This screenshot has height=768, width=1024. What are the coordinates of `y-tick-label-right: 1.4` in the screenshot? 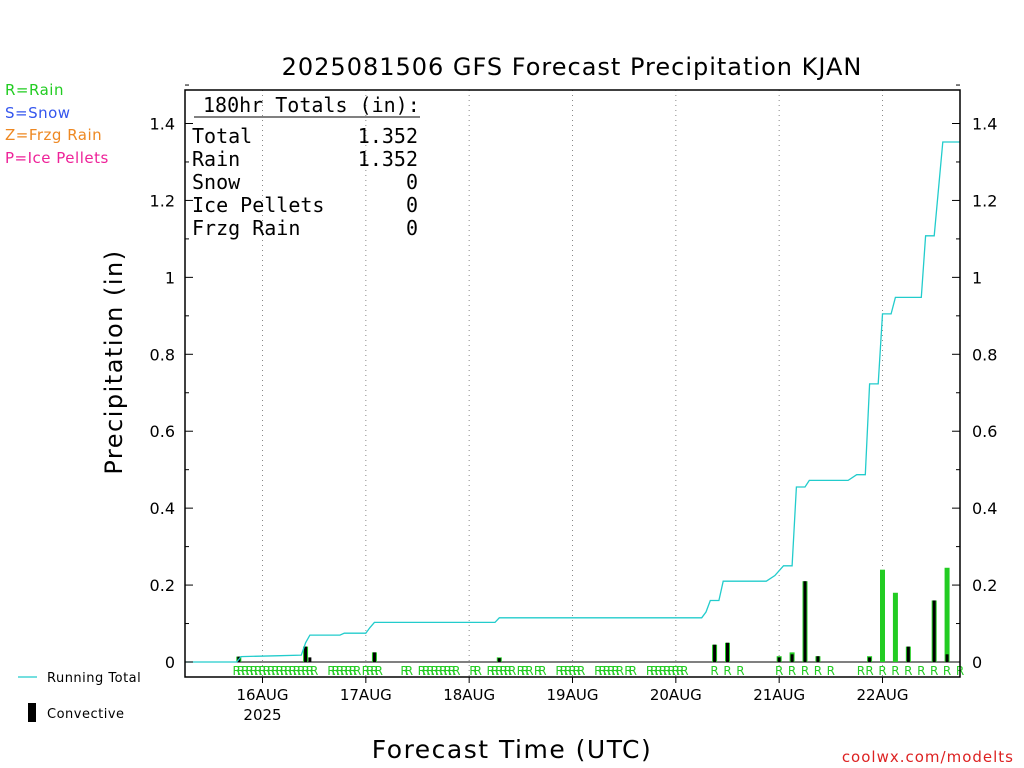 It's located at (984, 124).